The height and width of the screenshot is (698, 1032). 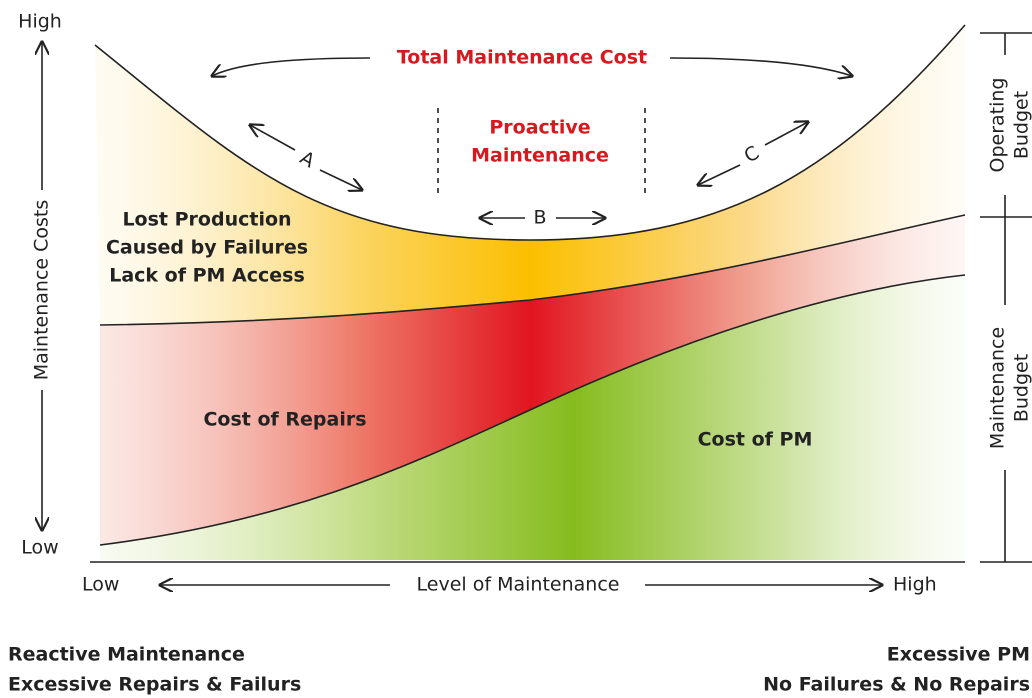 I want to click on y-low: Low, so click(x=39, y=548).